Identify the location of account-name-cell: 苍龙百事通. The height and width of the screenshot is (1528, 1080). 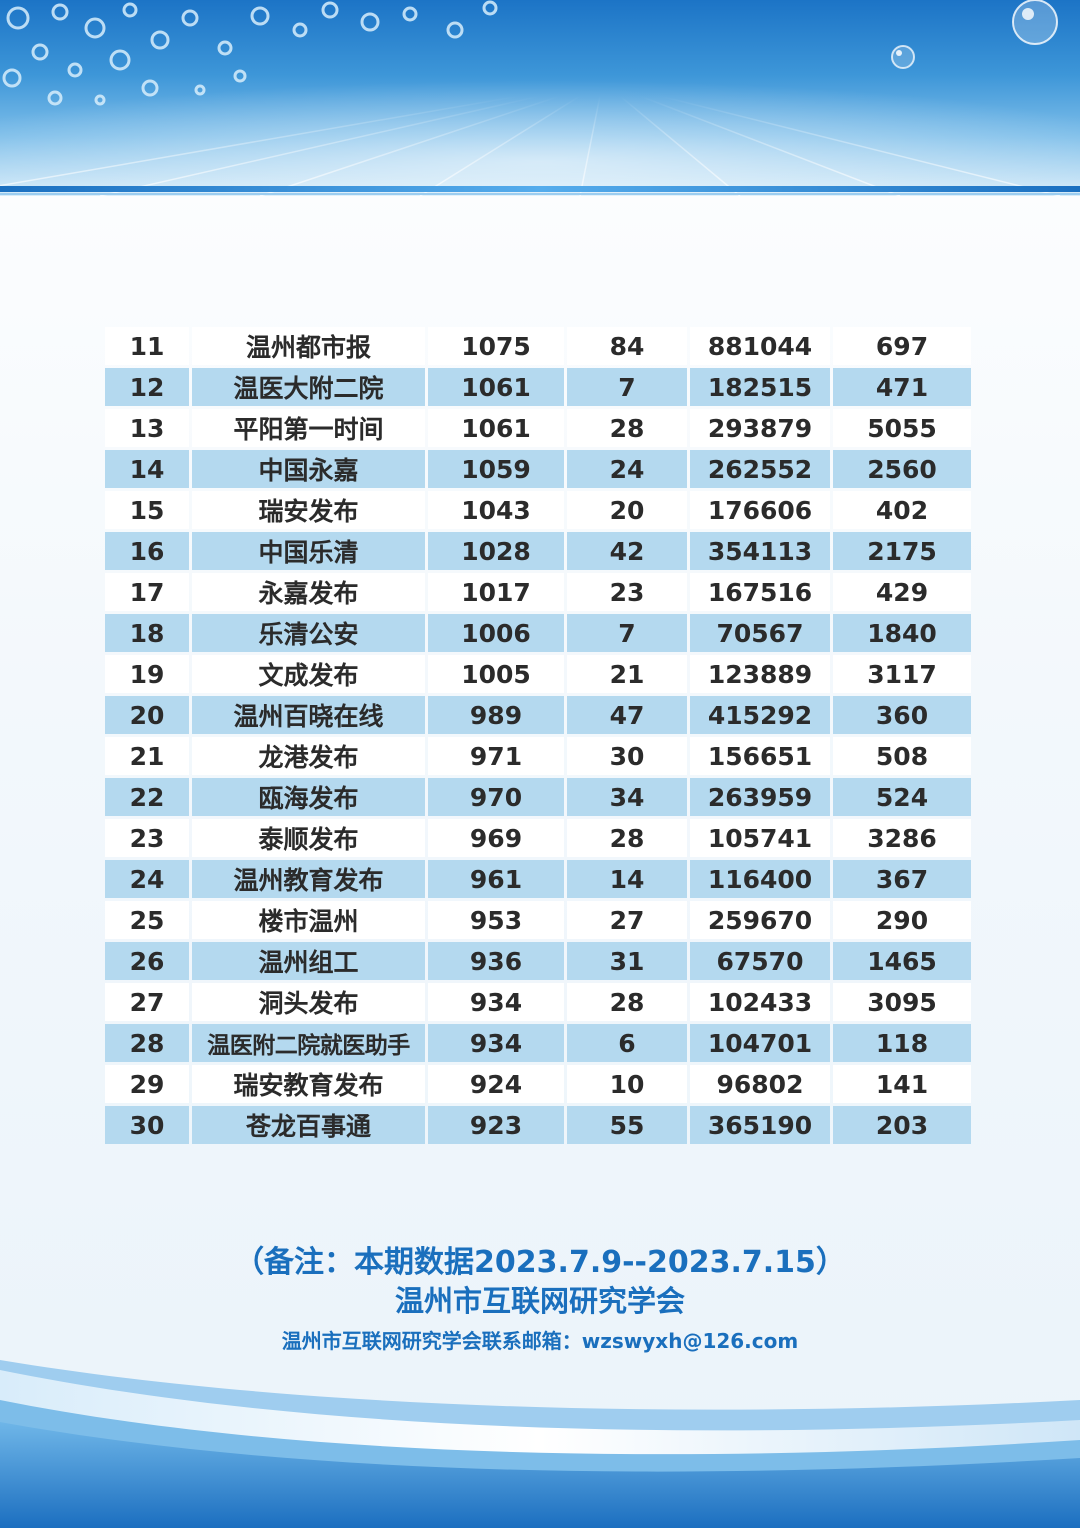
(308, 1125).